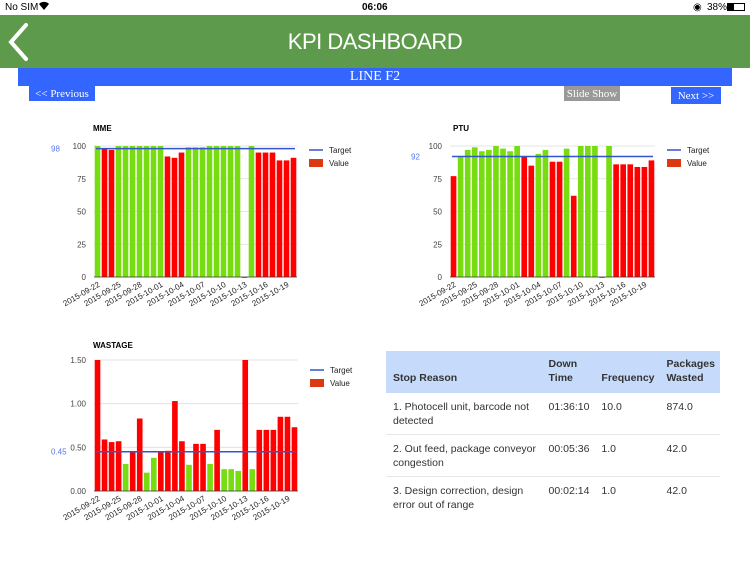 Image resolution: width=750 pixels, height=563 pixels. What do you see at coordinates (102, 128) in the screenshot?
I see `chart-title: MME` at bounding box center [102, 128].